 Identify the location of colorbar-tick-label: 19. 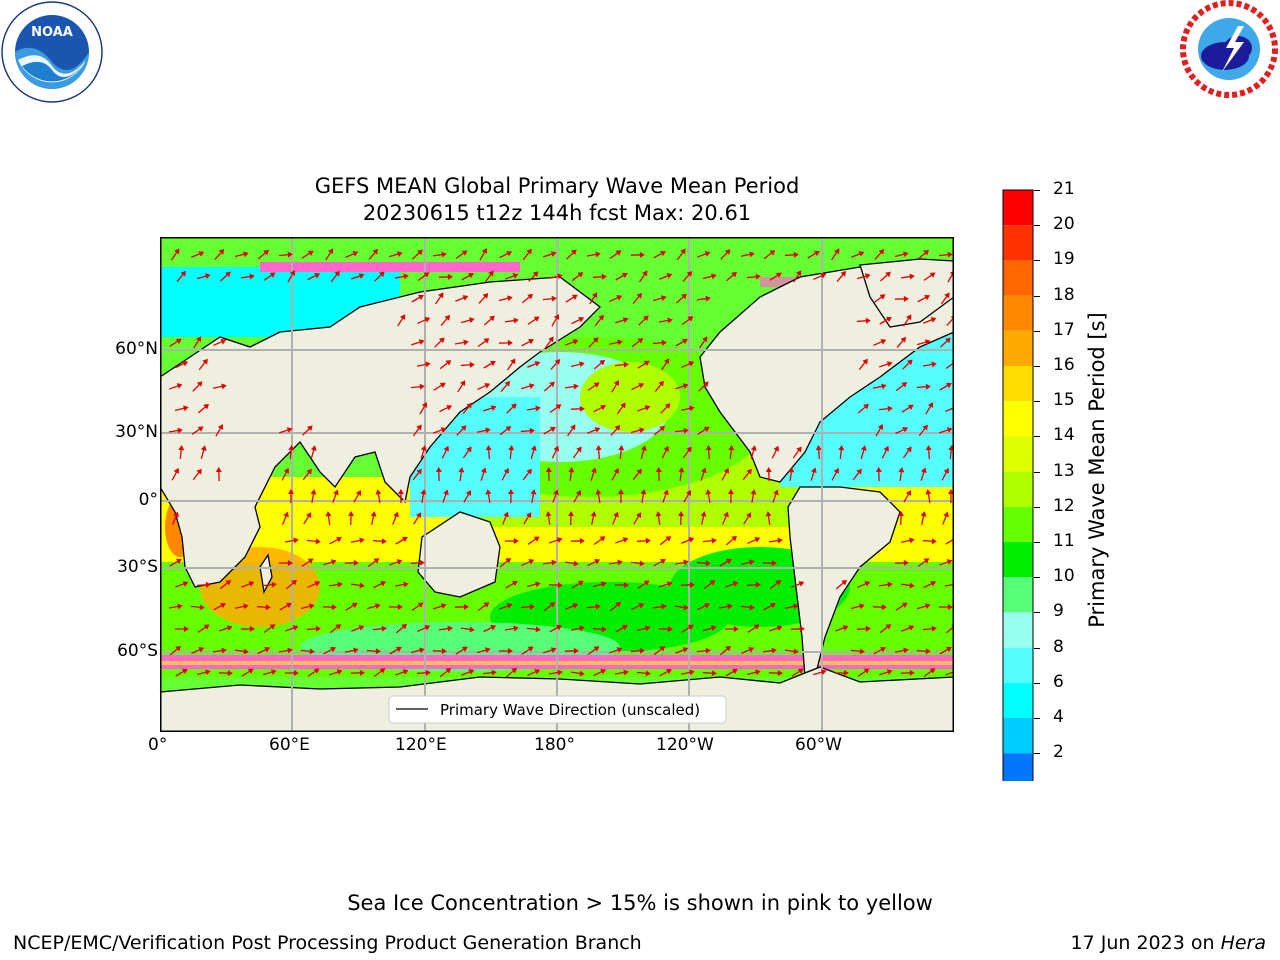
(1064, 259).